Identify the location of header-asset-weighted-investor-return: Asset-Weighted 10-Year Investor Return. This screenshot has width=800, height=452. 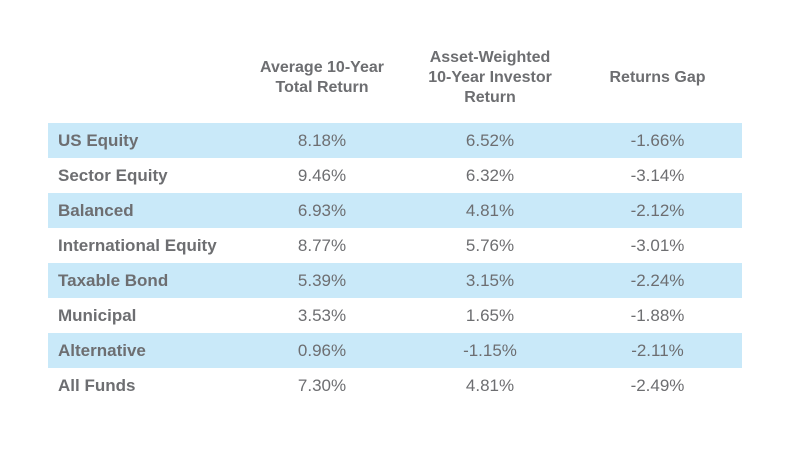
(490, 77).